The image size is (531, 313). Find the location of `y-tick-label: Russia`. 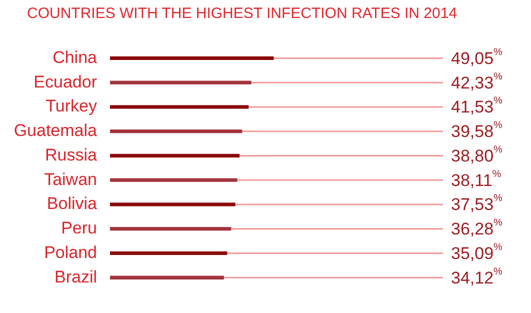

y-tick-label: Russia is located at coordinates (71, 154).